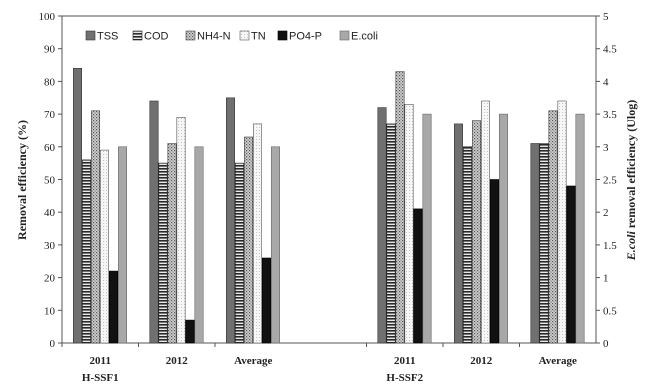 The height and width of the screenshot is (384, 652). Describe the element at coordinates (610, 50) in the screenshot. I see `y-right-tick-label: 4.5` at that location.